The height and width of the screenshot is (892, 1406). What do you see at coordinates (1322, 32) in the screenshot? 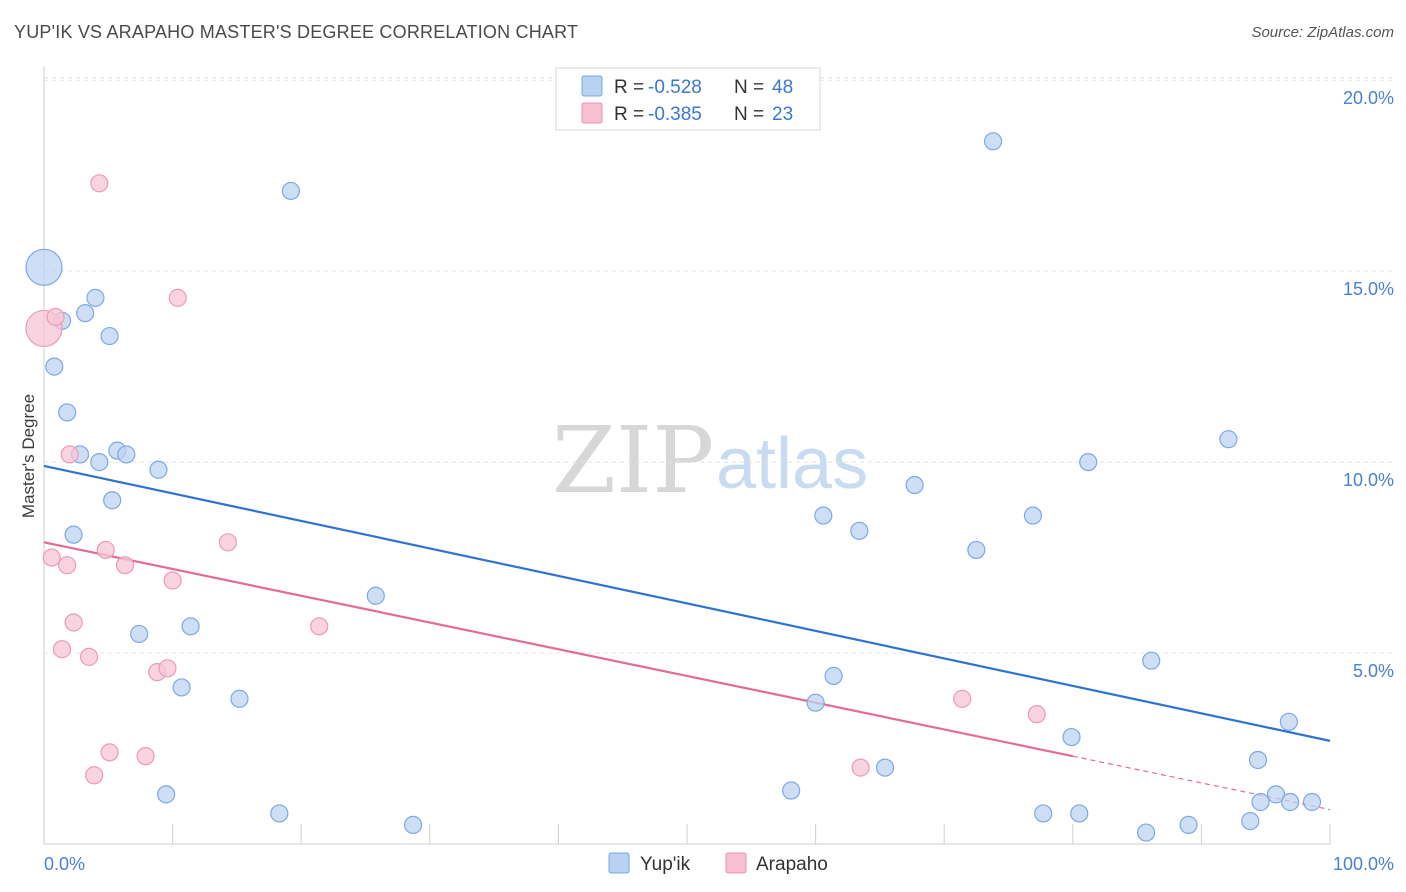
I see `source-label: Source: ZipAtlas.com` at bounding box center [1322, 32].